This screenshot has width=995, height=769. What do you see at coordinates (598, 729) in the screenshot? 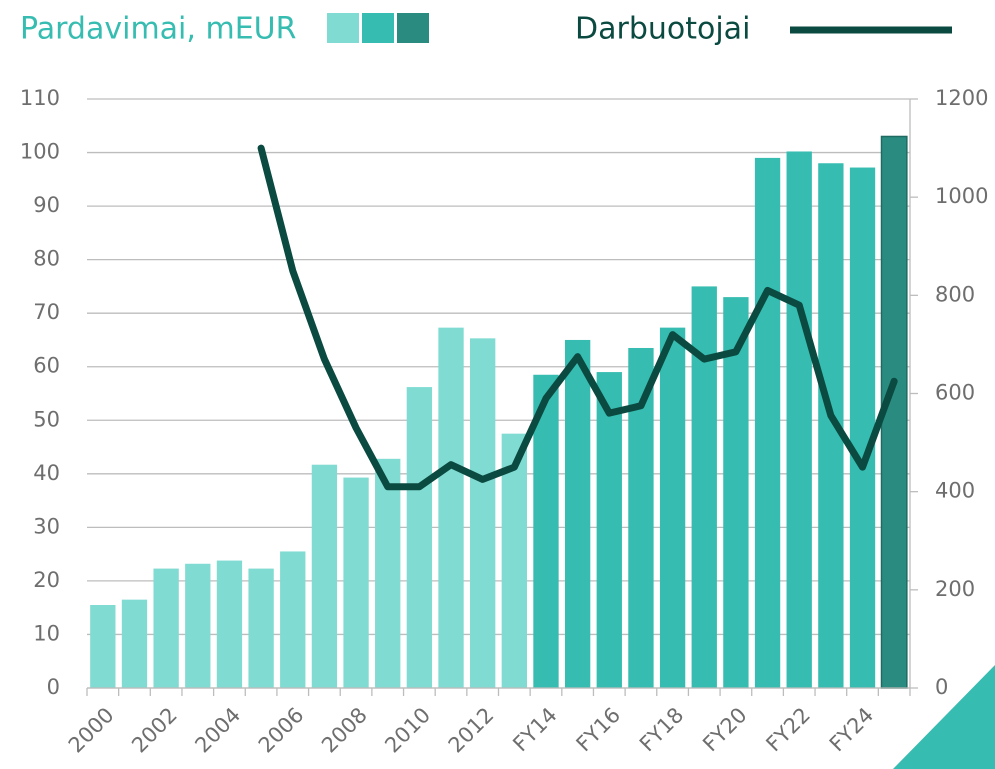
I see `x-tick-label: FY16` at bounding box center [598, 729].